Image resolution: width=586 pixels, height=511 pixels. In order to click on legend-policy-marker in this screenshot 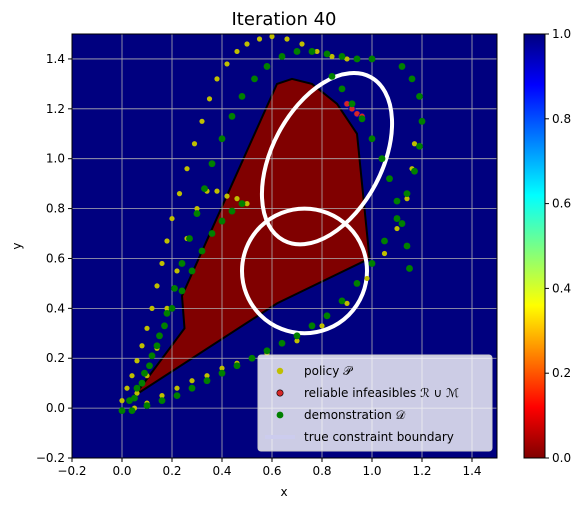, I will do `click(280, 371)`.